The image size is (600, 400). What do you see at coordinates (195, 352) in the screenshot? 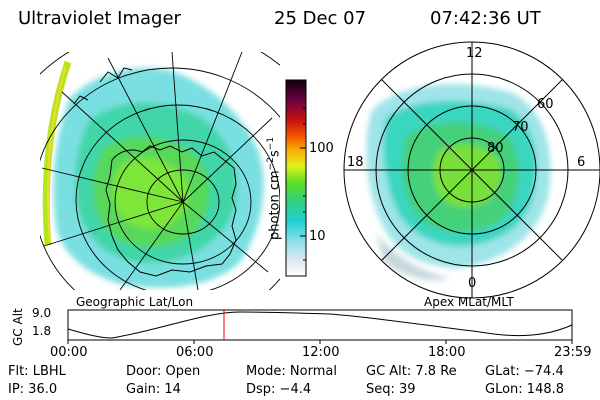
I see `time-tick-0600: 06:00` at bounding box center [195, 352].